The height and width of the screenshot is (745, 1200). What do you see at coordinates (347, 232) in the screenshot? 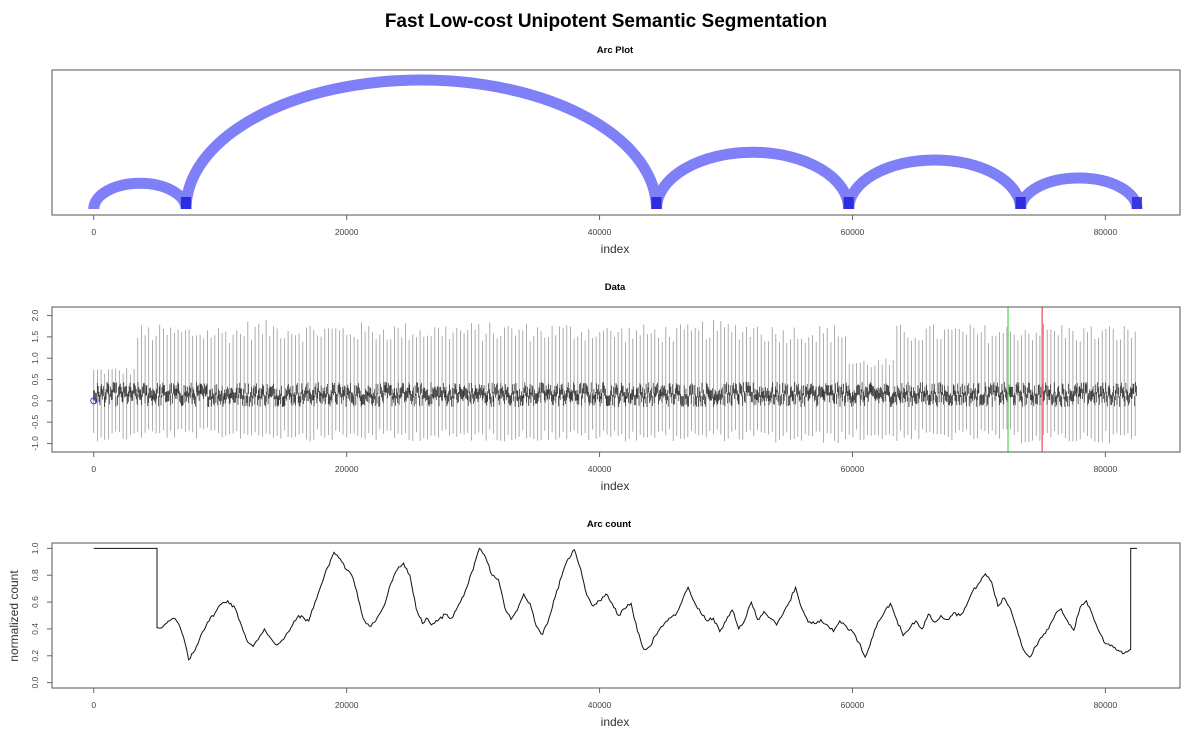
I see `arc-plot-x-tick-label: 20000` at bounding box center [347, 232].